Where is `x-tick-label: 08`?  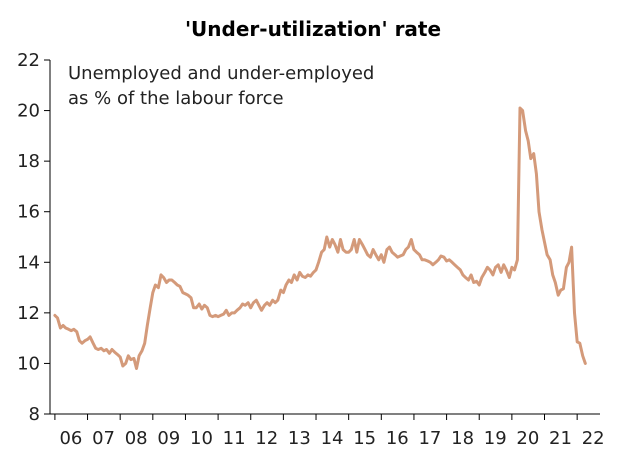 x-tick-label: 08 is located at coordinates (136, 438).